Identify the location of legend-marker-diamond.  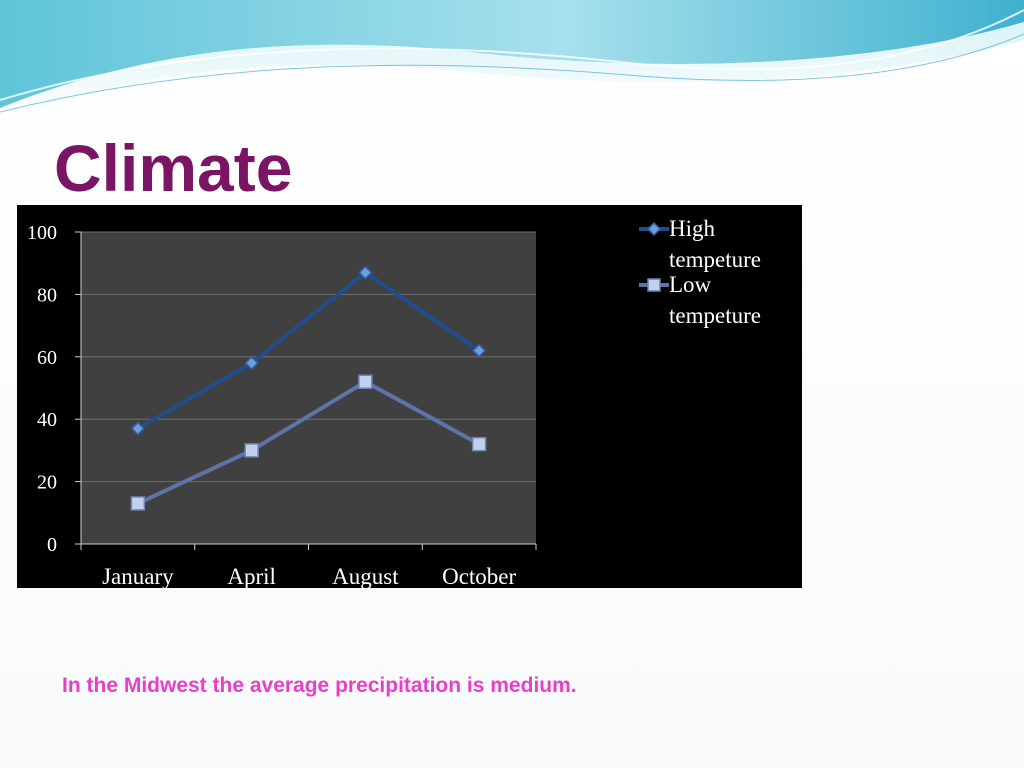
(654, 229).